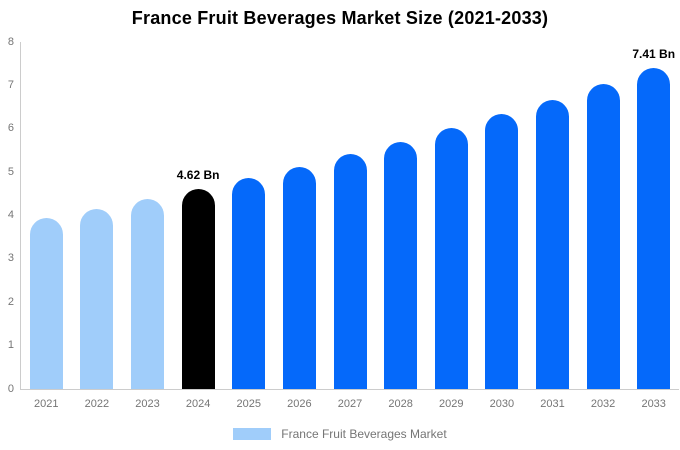 The image size is (680, 450). Describe the element at coordinates (46, 404) in the screenshot. I see `x-tick-label: 2021` at that location.